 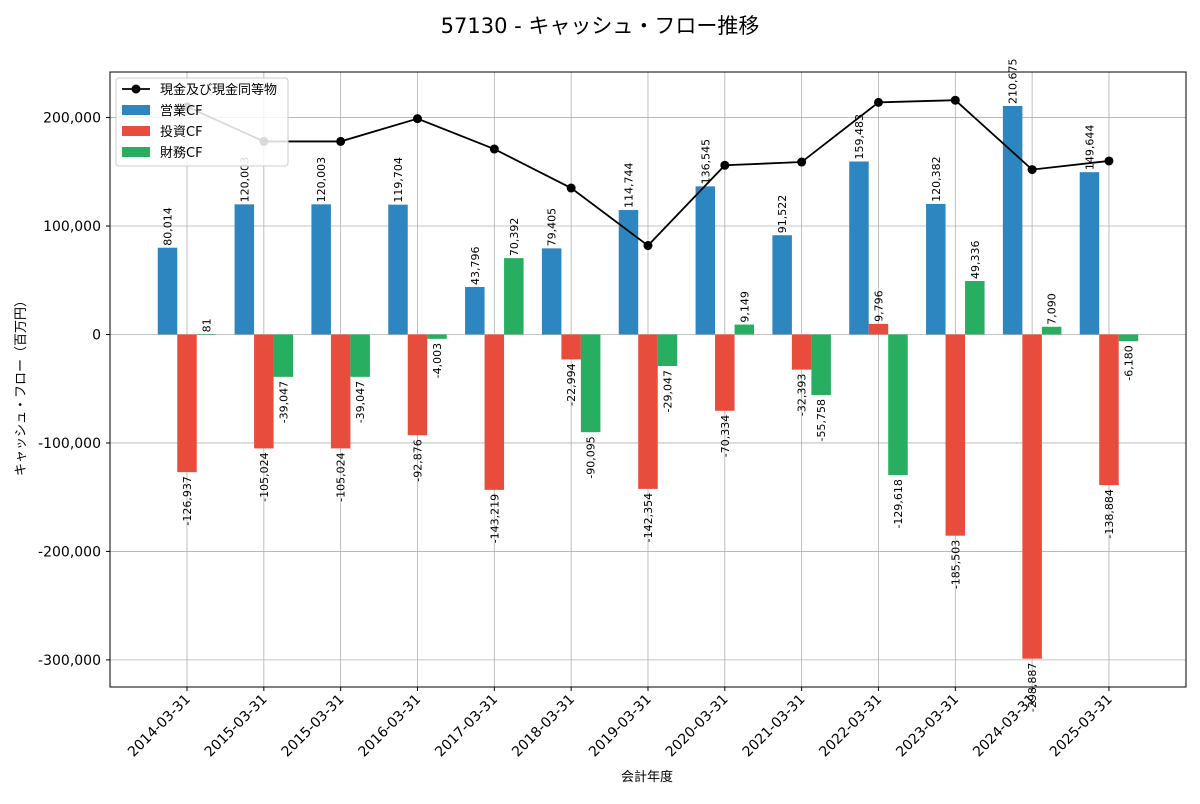 What do you see at coordinates (181, 111) in the screenshot?
I see `legend-label: 営業CF` at bounding box center [181, 111].